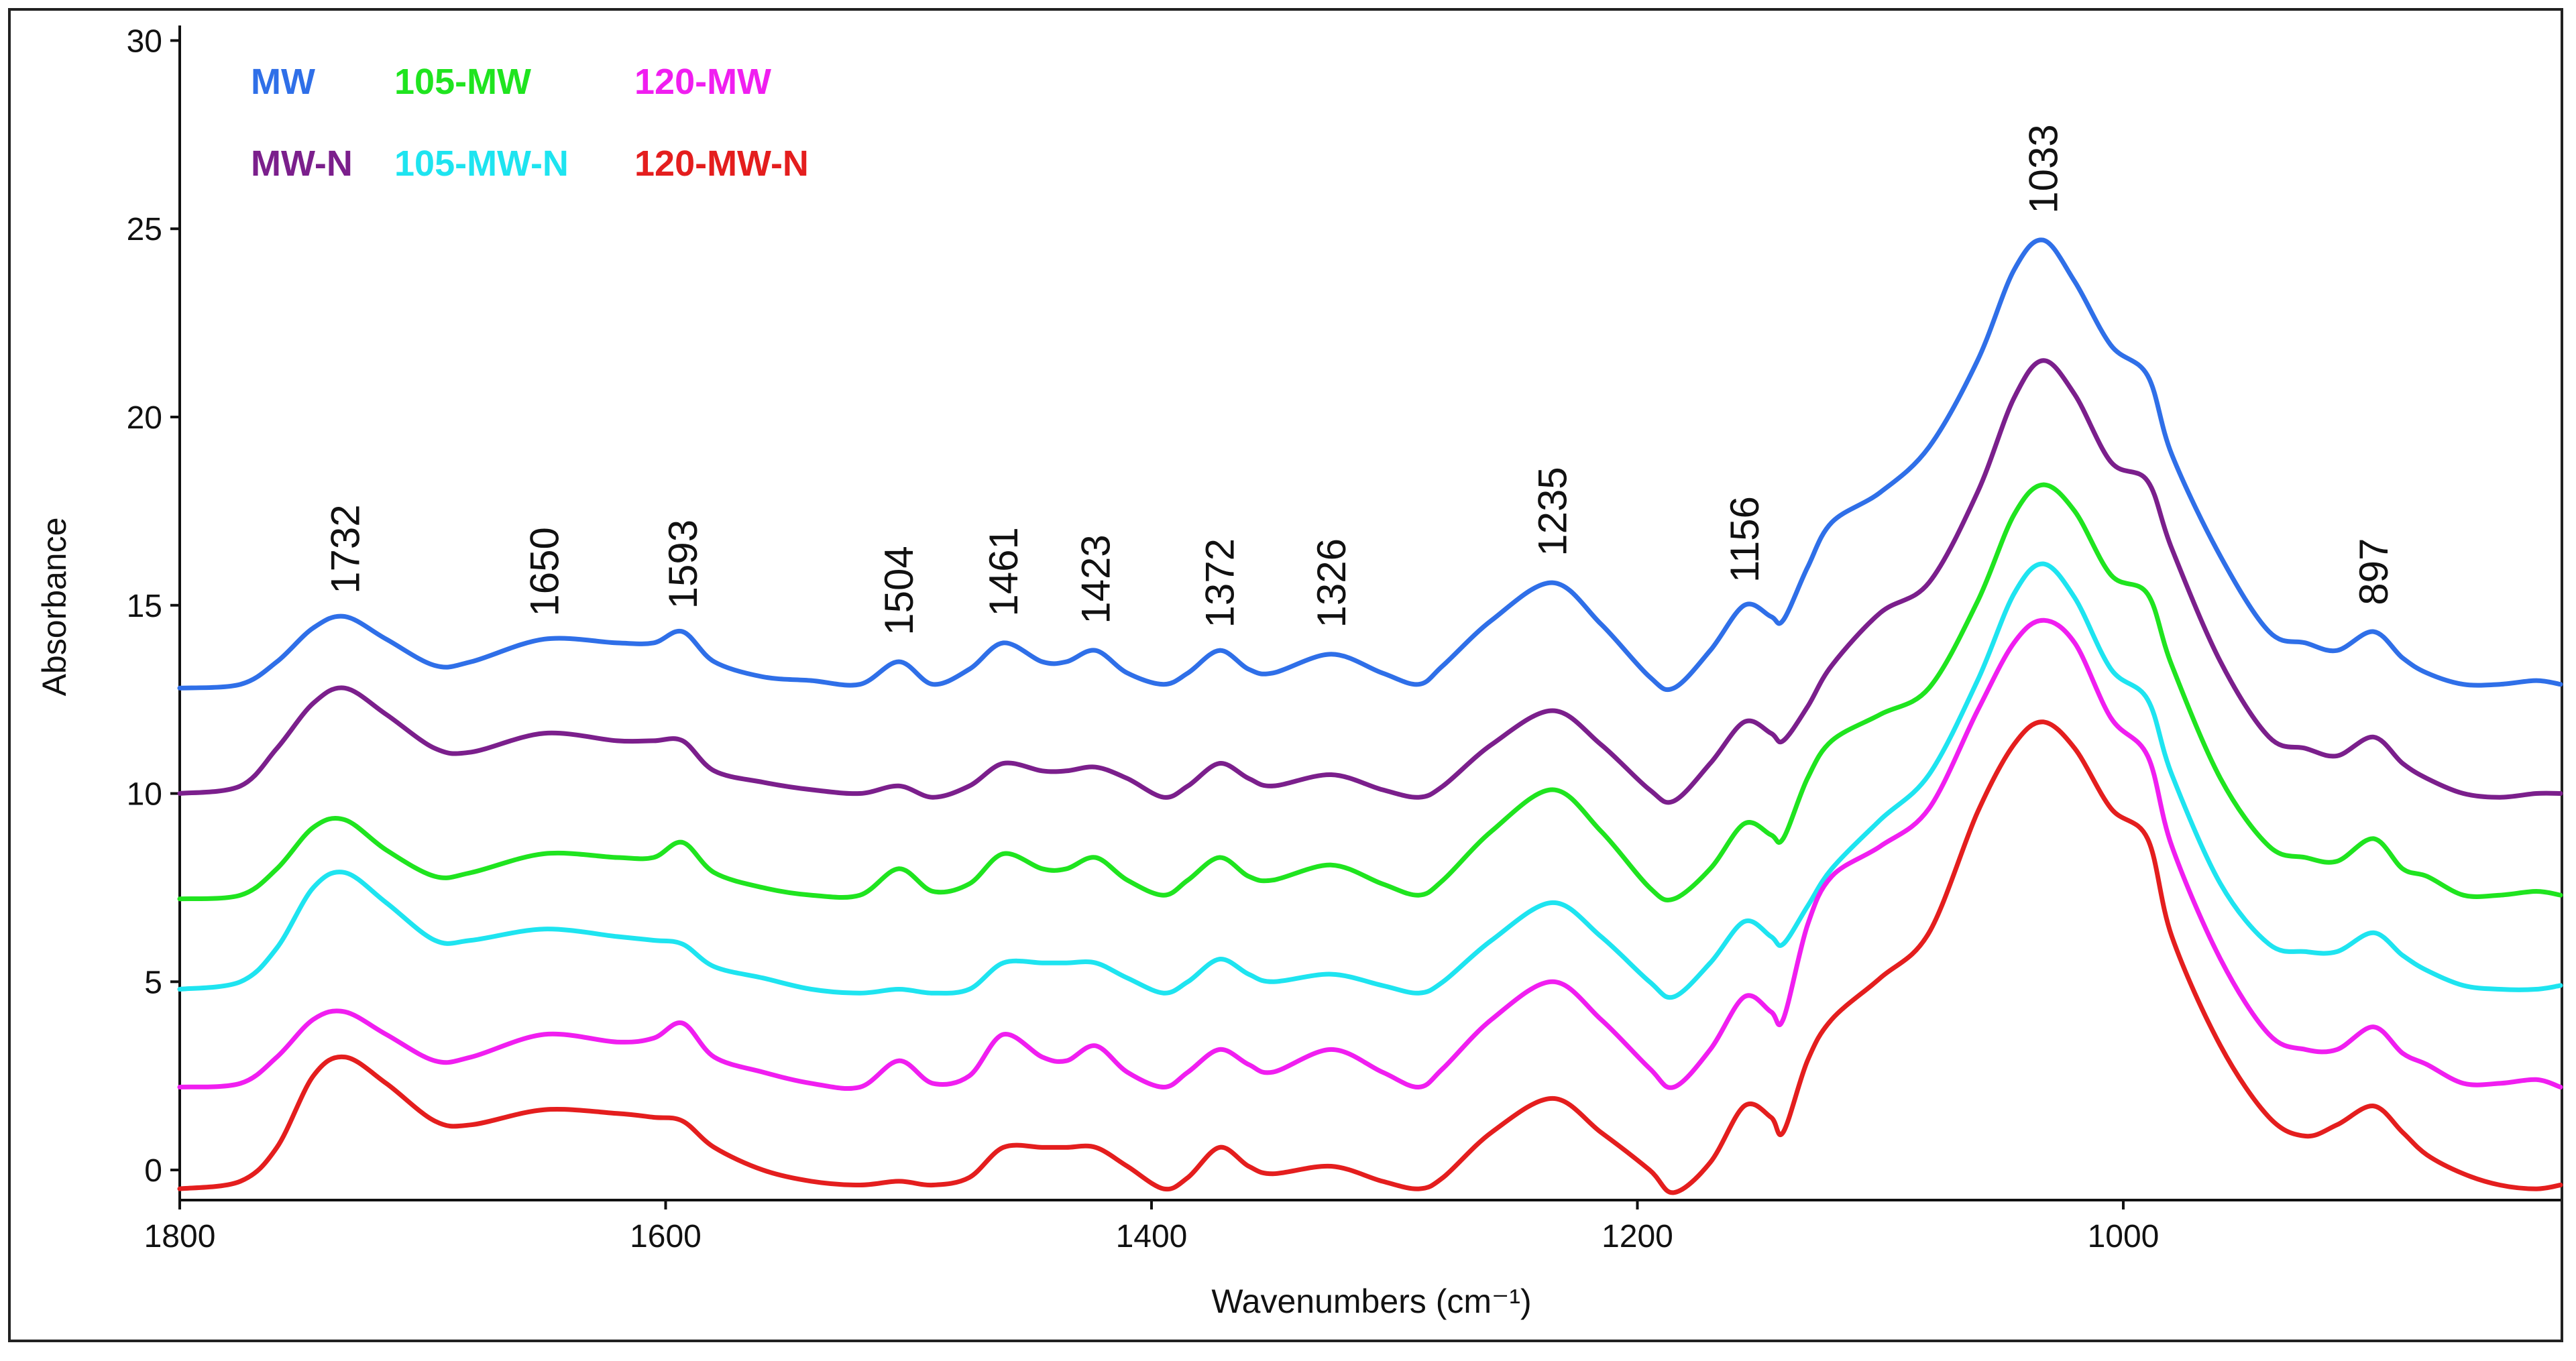  I want to click on peak-label: 1033, so click(2043, 168).